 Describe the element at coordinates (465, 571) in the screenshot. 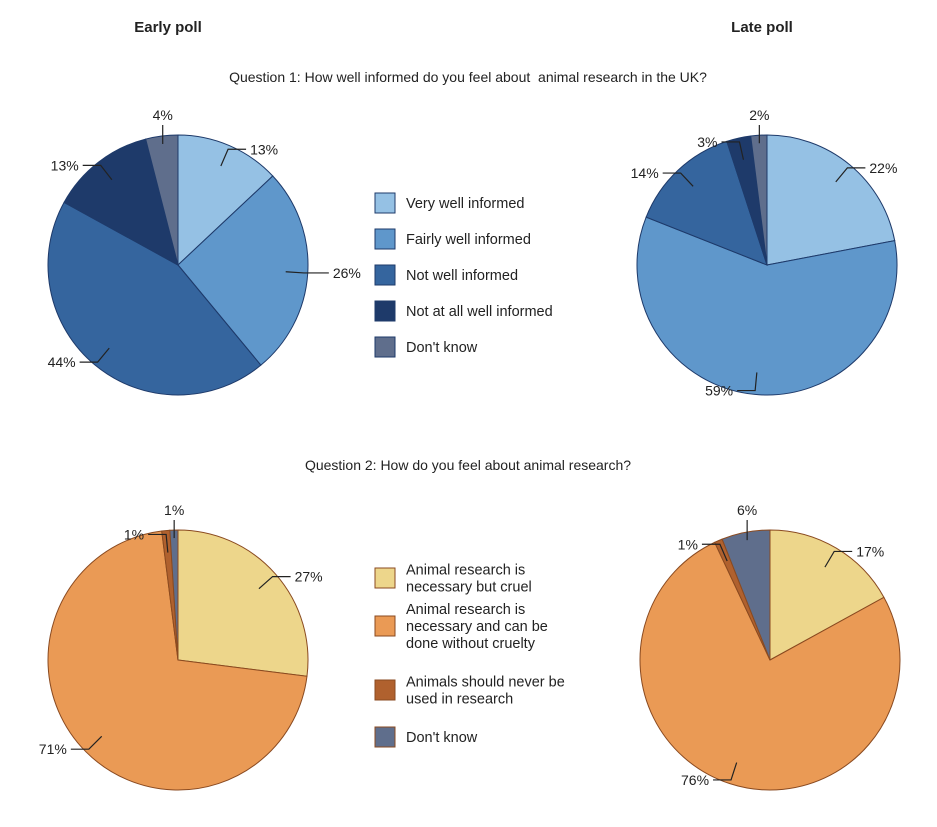

I see `legend-label-q2-1: Animal research is` at that location.